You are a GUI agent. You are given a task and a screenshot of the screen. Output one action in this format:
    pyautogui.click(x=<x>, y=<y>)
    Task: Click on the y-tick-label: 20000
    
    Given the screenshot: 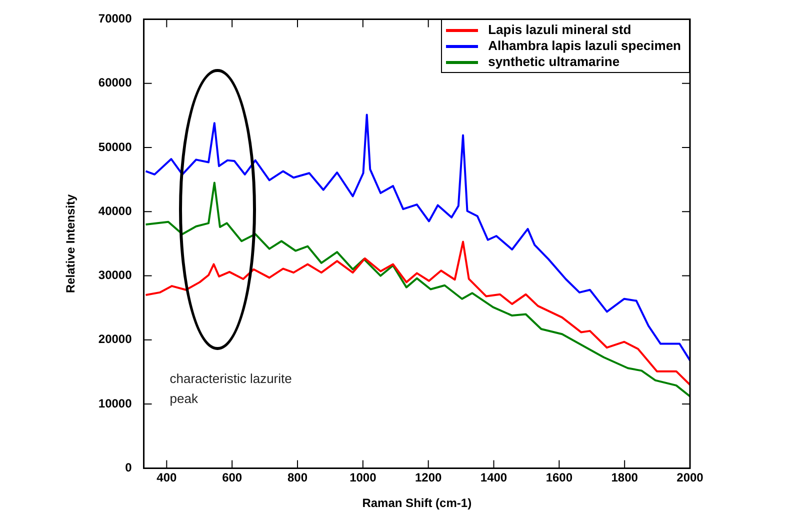 What is the action you would take?
    pyautogui.click(x=115, y=339)
    